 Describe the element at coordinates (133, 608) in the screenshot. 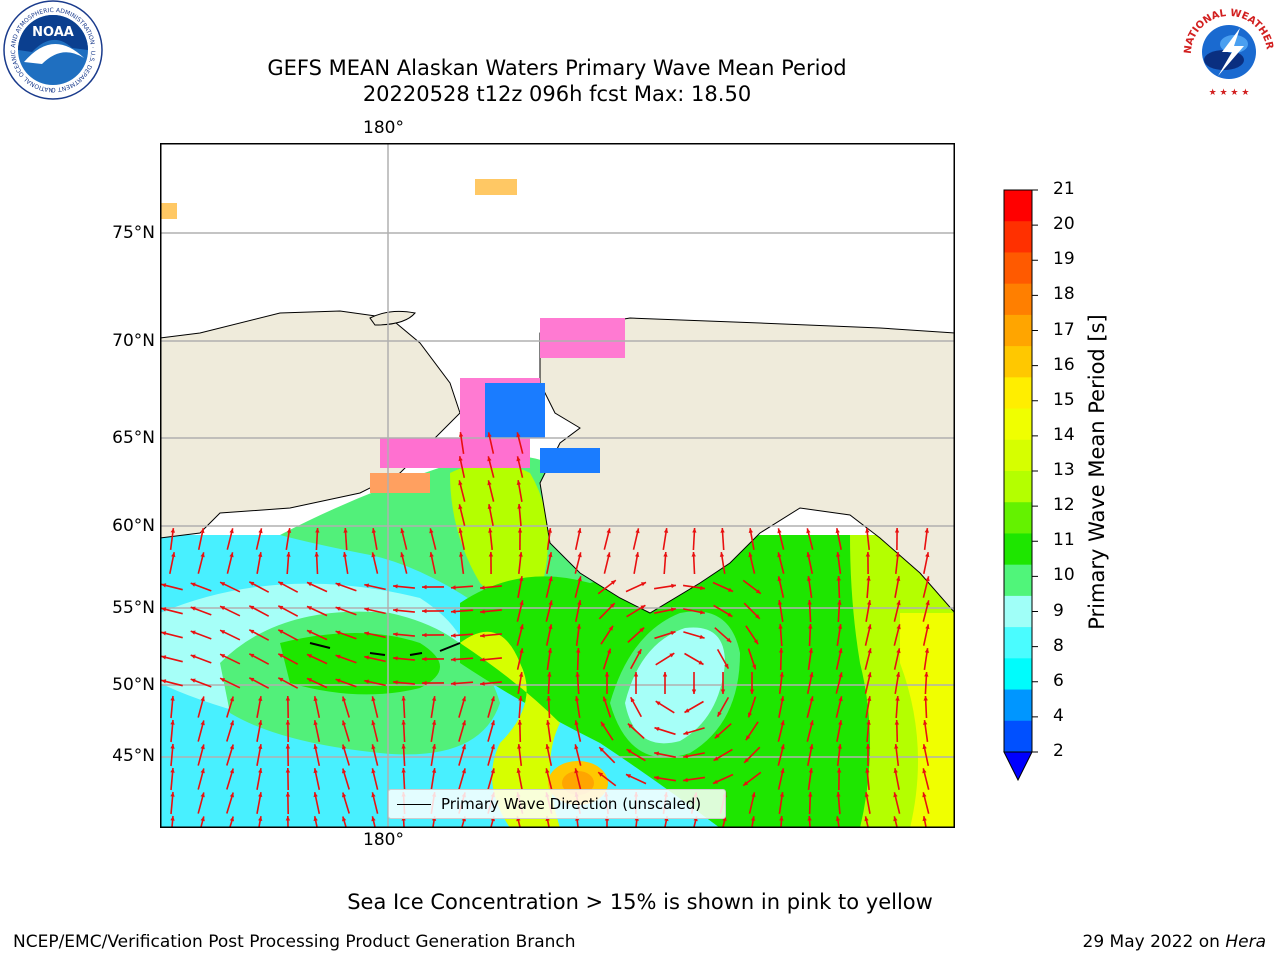

I see `lat-label-55: 55°N` at that location.